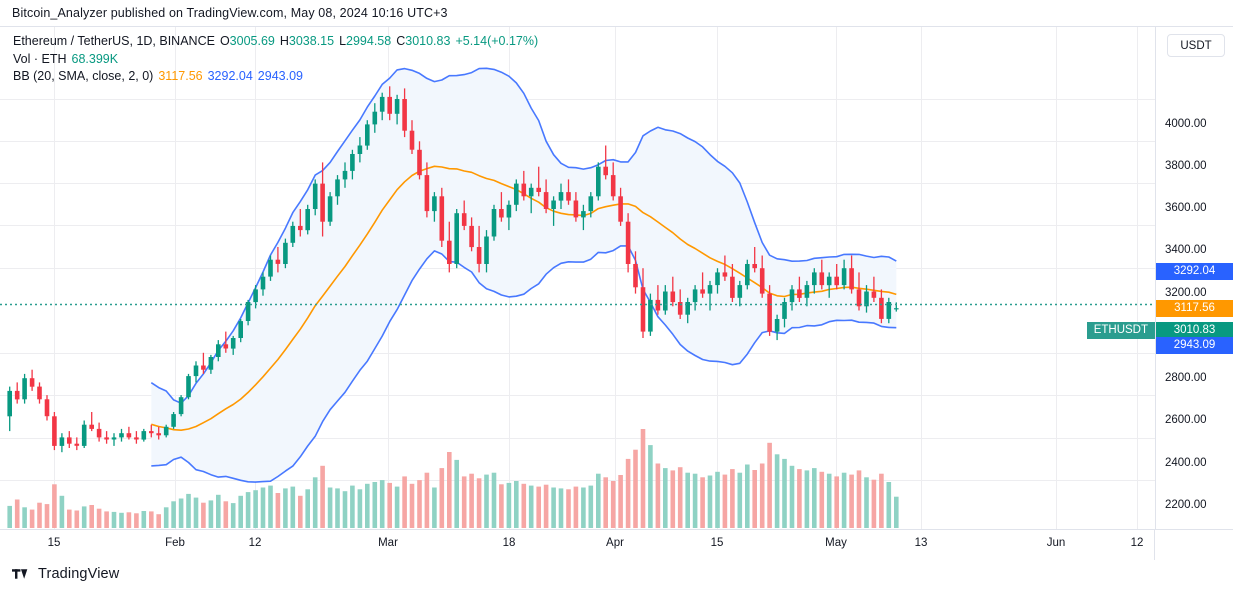 Image resolution: width=1233 pixels, height=592 pixels. I want to click on price-tick: 2200.00, so click(1186, 505).